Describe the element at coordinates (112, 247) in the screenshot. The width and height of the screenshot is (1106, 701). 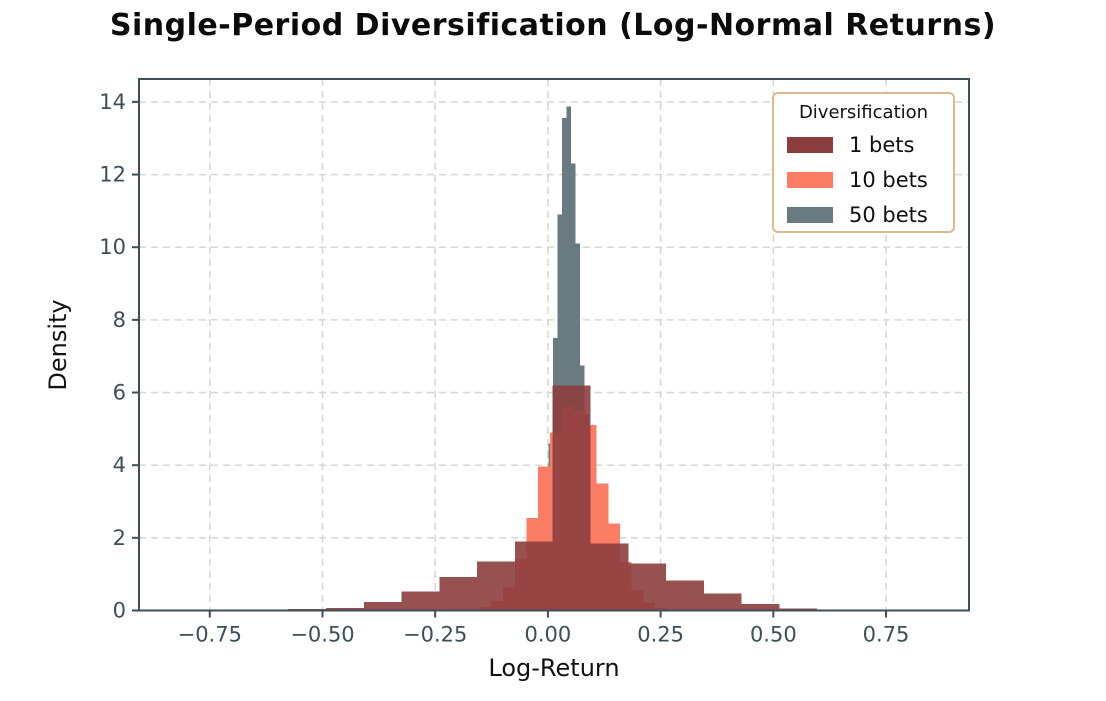
I see `y-tick-label: 10` at that location.